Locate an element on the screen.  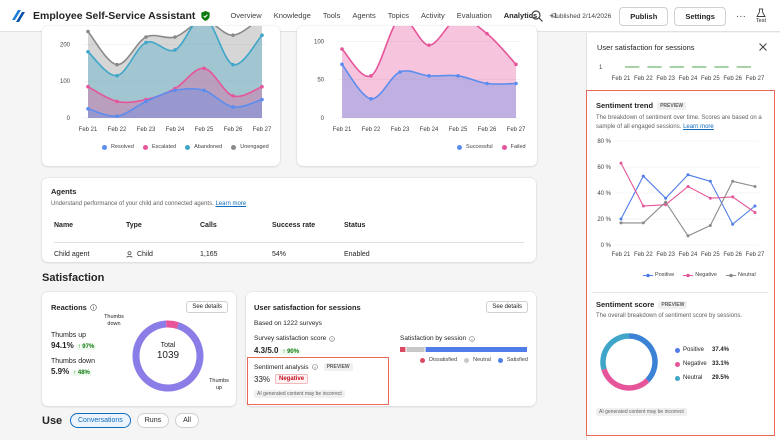
cell-name: Child agent is located at coordinates (72, 254).